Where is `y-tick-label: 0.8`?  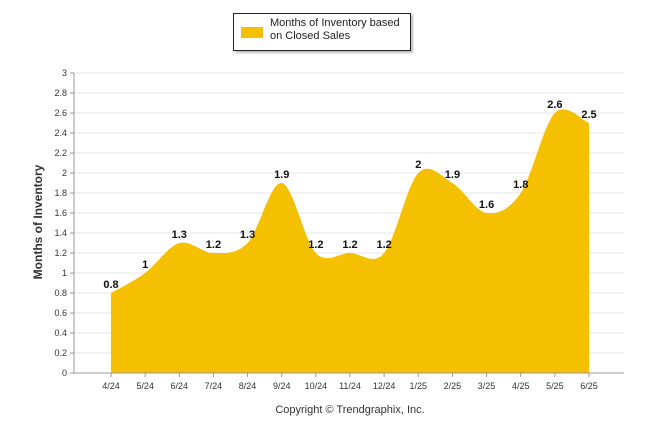
y-tick-label: 0.8 is located at coordinates (60, 293).